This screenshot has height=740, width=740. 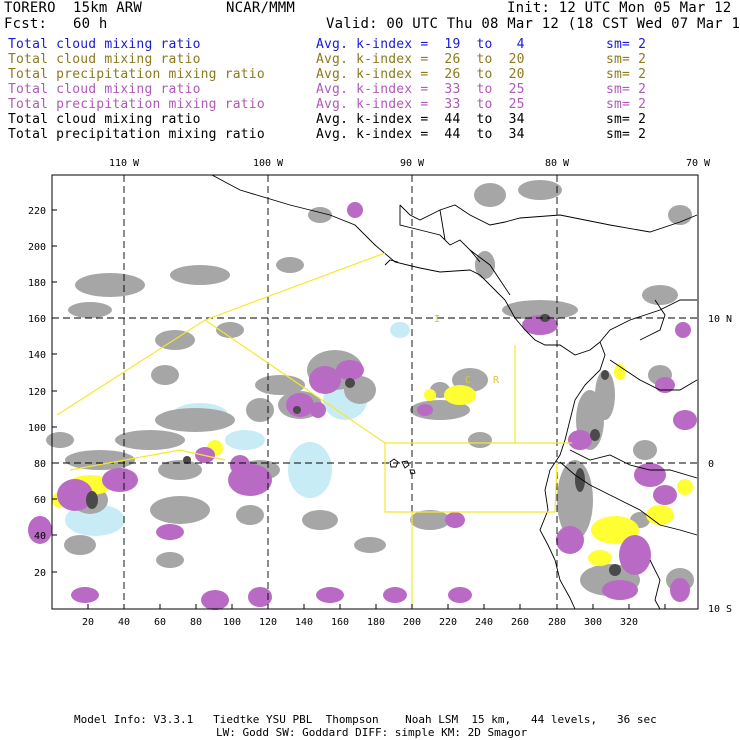 I want to click on legend-field-7: Total precipitation mixing ratio, so click(x=136, y=134).